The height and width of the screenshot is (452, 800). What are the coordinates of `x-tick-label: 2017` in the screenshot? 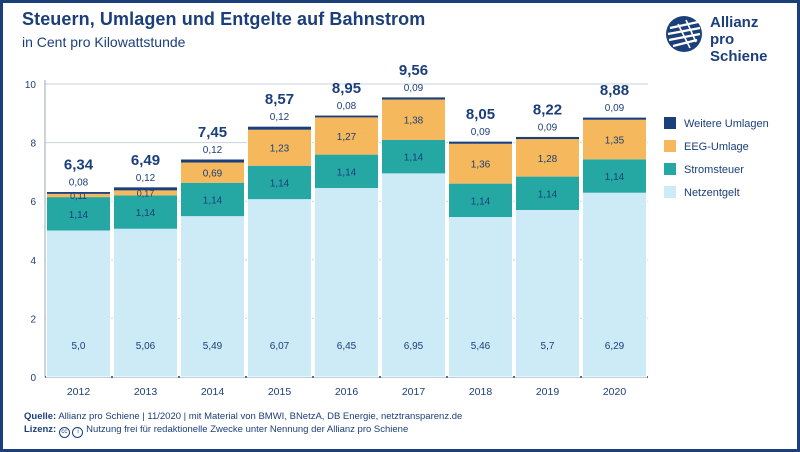 It's located at (414, 392).